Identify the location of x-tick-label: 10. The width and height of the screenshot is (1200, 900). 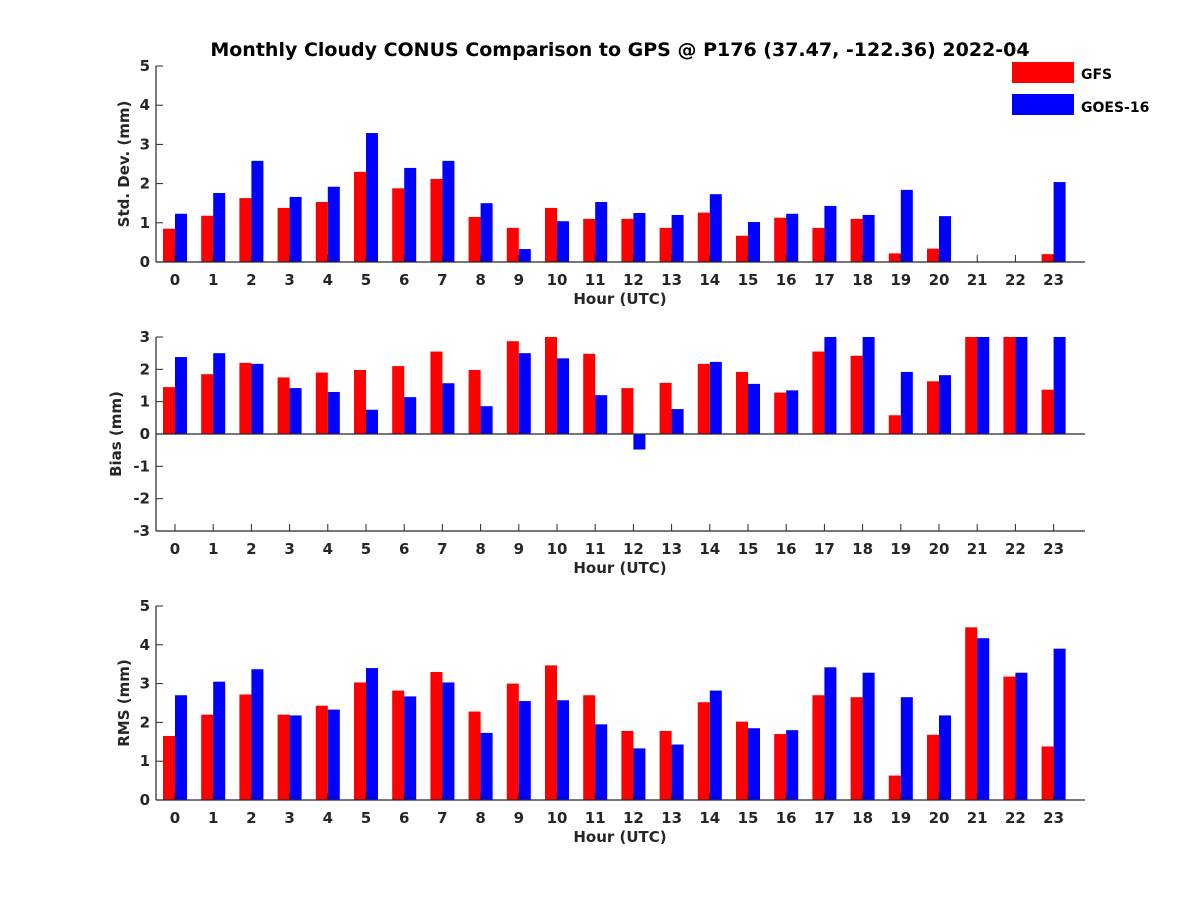
(557, 818).